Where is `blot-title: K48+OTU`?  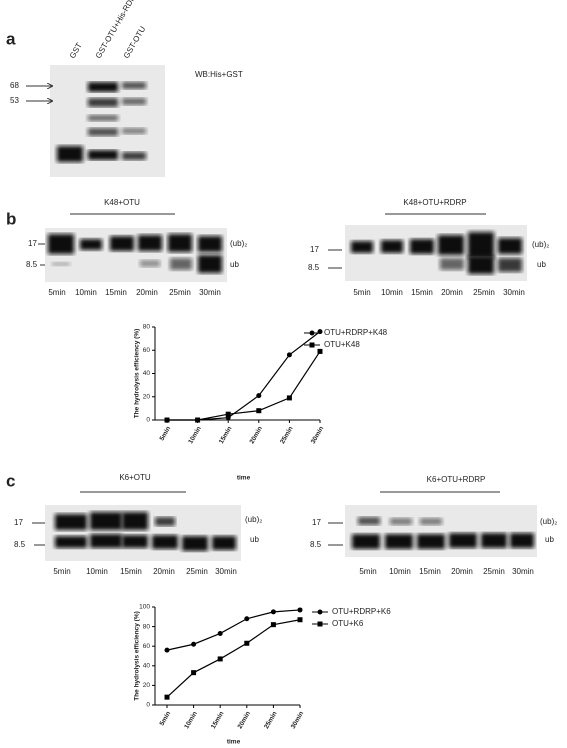 blot-title: K48+OTU is located at coordinates (122, 202).